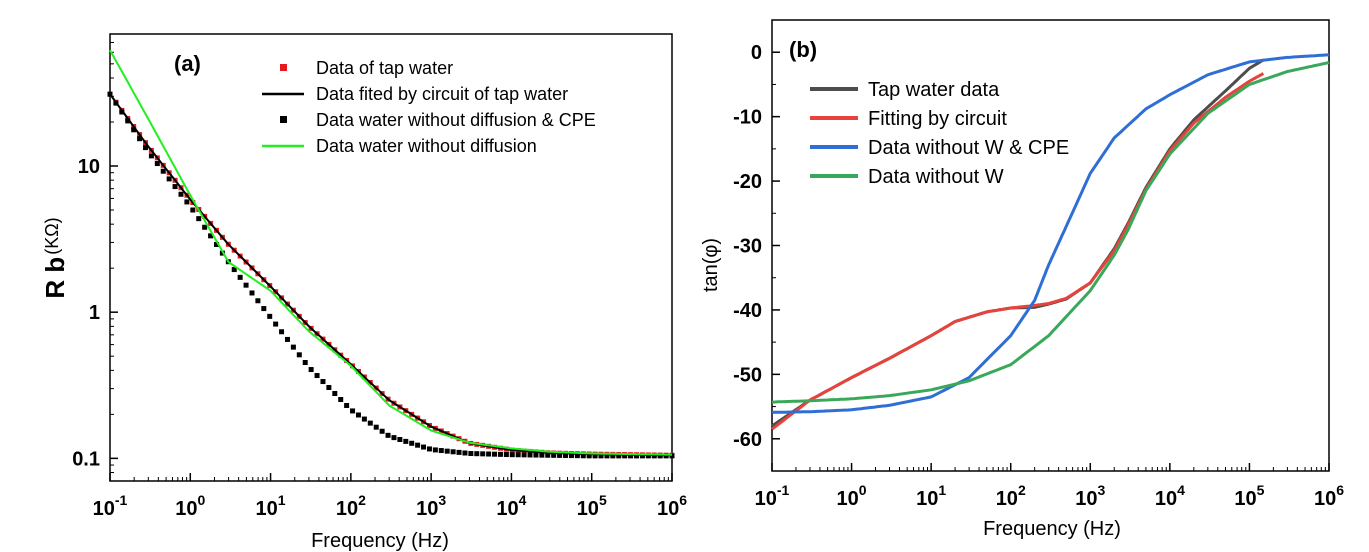 The image size is (1369, 552). What do you see at coordinates (772, 496) in the screenshot?
I see `panel-b-x-tick-label: 10⁻¹` at bounding box center [772, 496].